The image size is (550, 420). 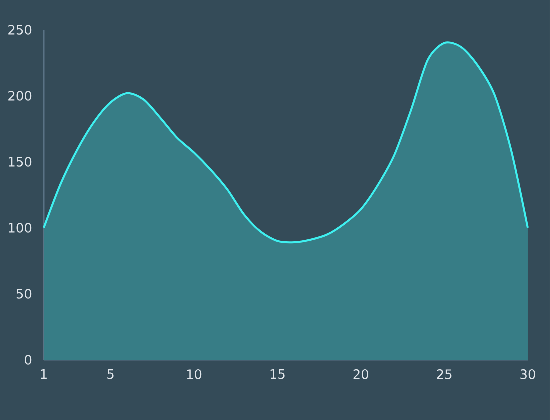 I want to click on x-tick-label: 20, so click(x=361, y=375).